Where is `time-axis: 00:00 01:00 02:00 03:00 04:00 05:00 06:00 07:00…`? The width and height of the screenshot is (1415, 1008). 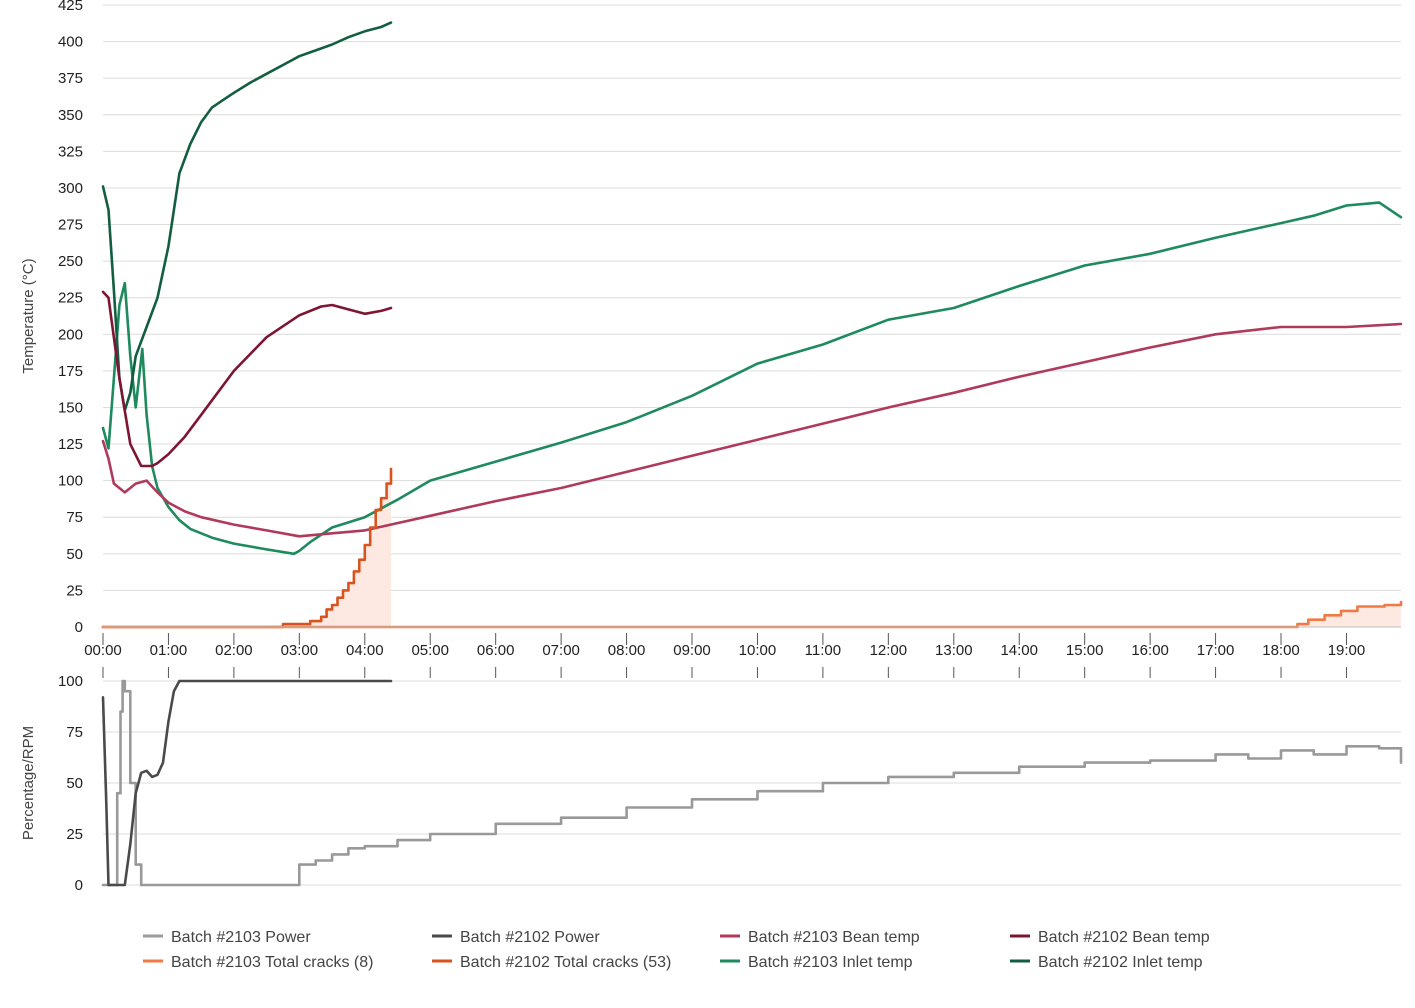 time-axis: 00:00 01:00 02:00 03:00 04:00 05:00 06:00 07:00… is located at coordinates (742, 652).